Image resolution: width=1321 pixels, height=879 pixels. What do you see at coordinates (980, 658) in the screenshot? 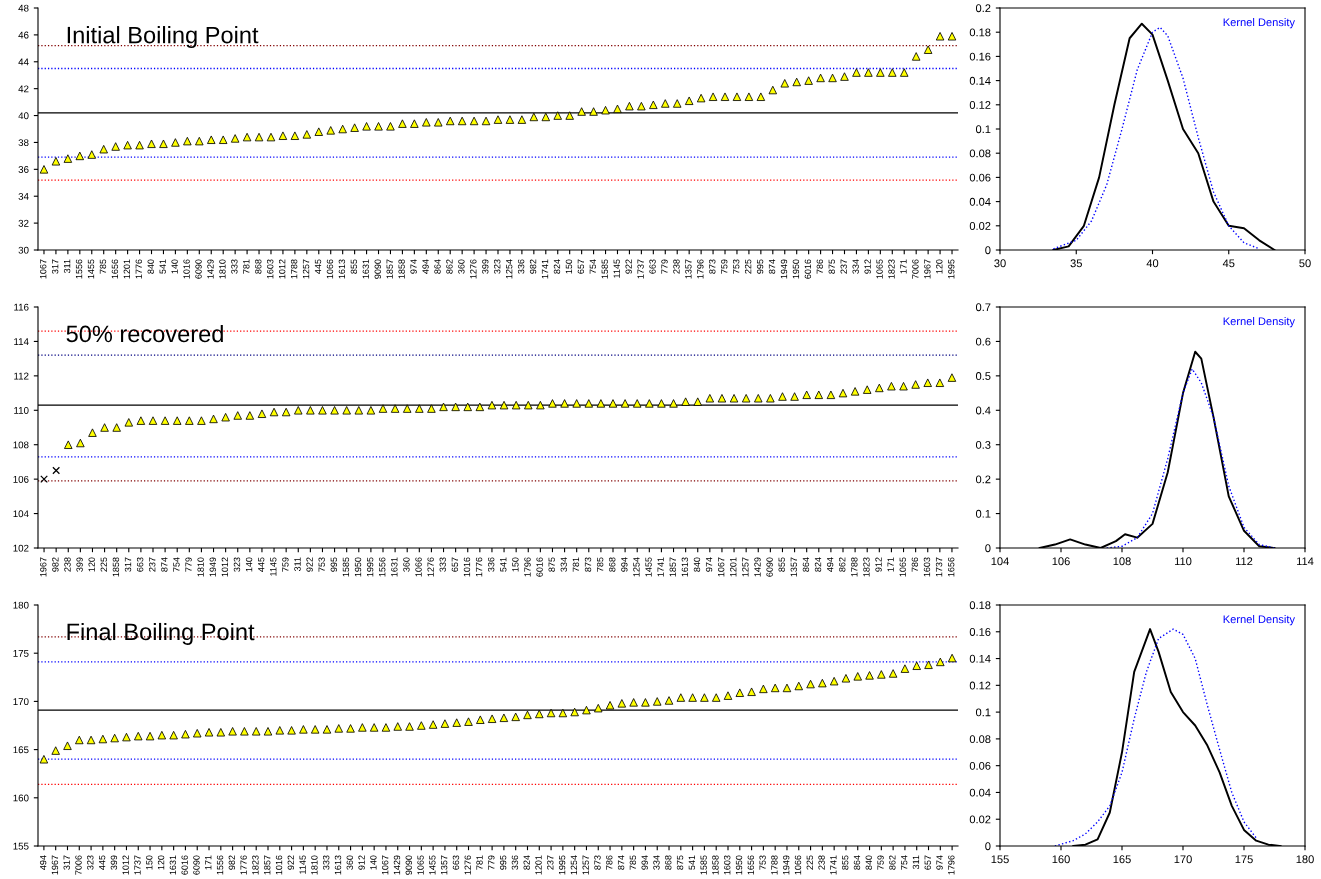
I see `y-tick-label: 0.14` at bounding box center [980, 658].